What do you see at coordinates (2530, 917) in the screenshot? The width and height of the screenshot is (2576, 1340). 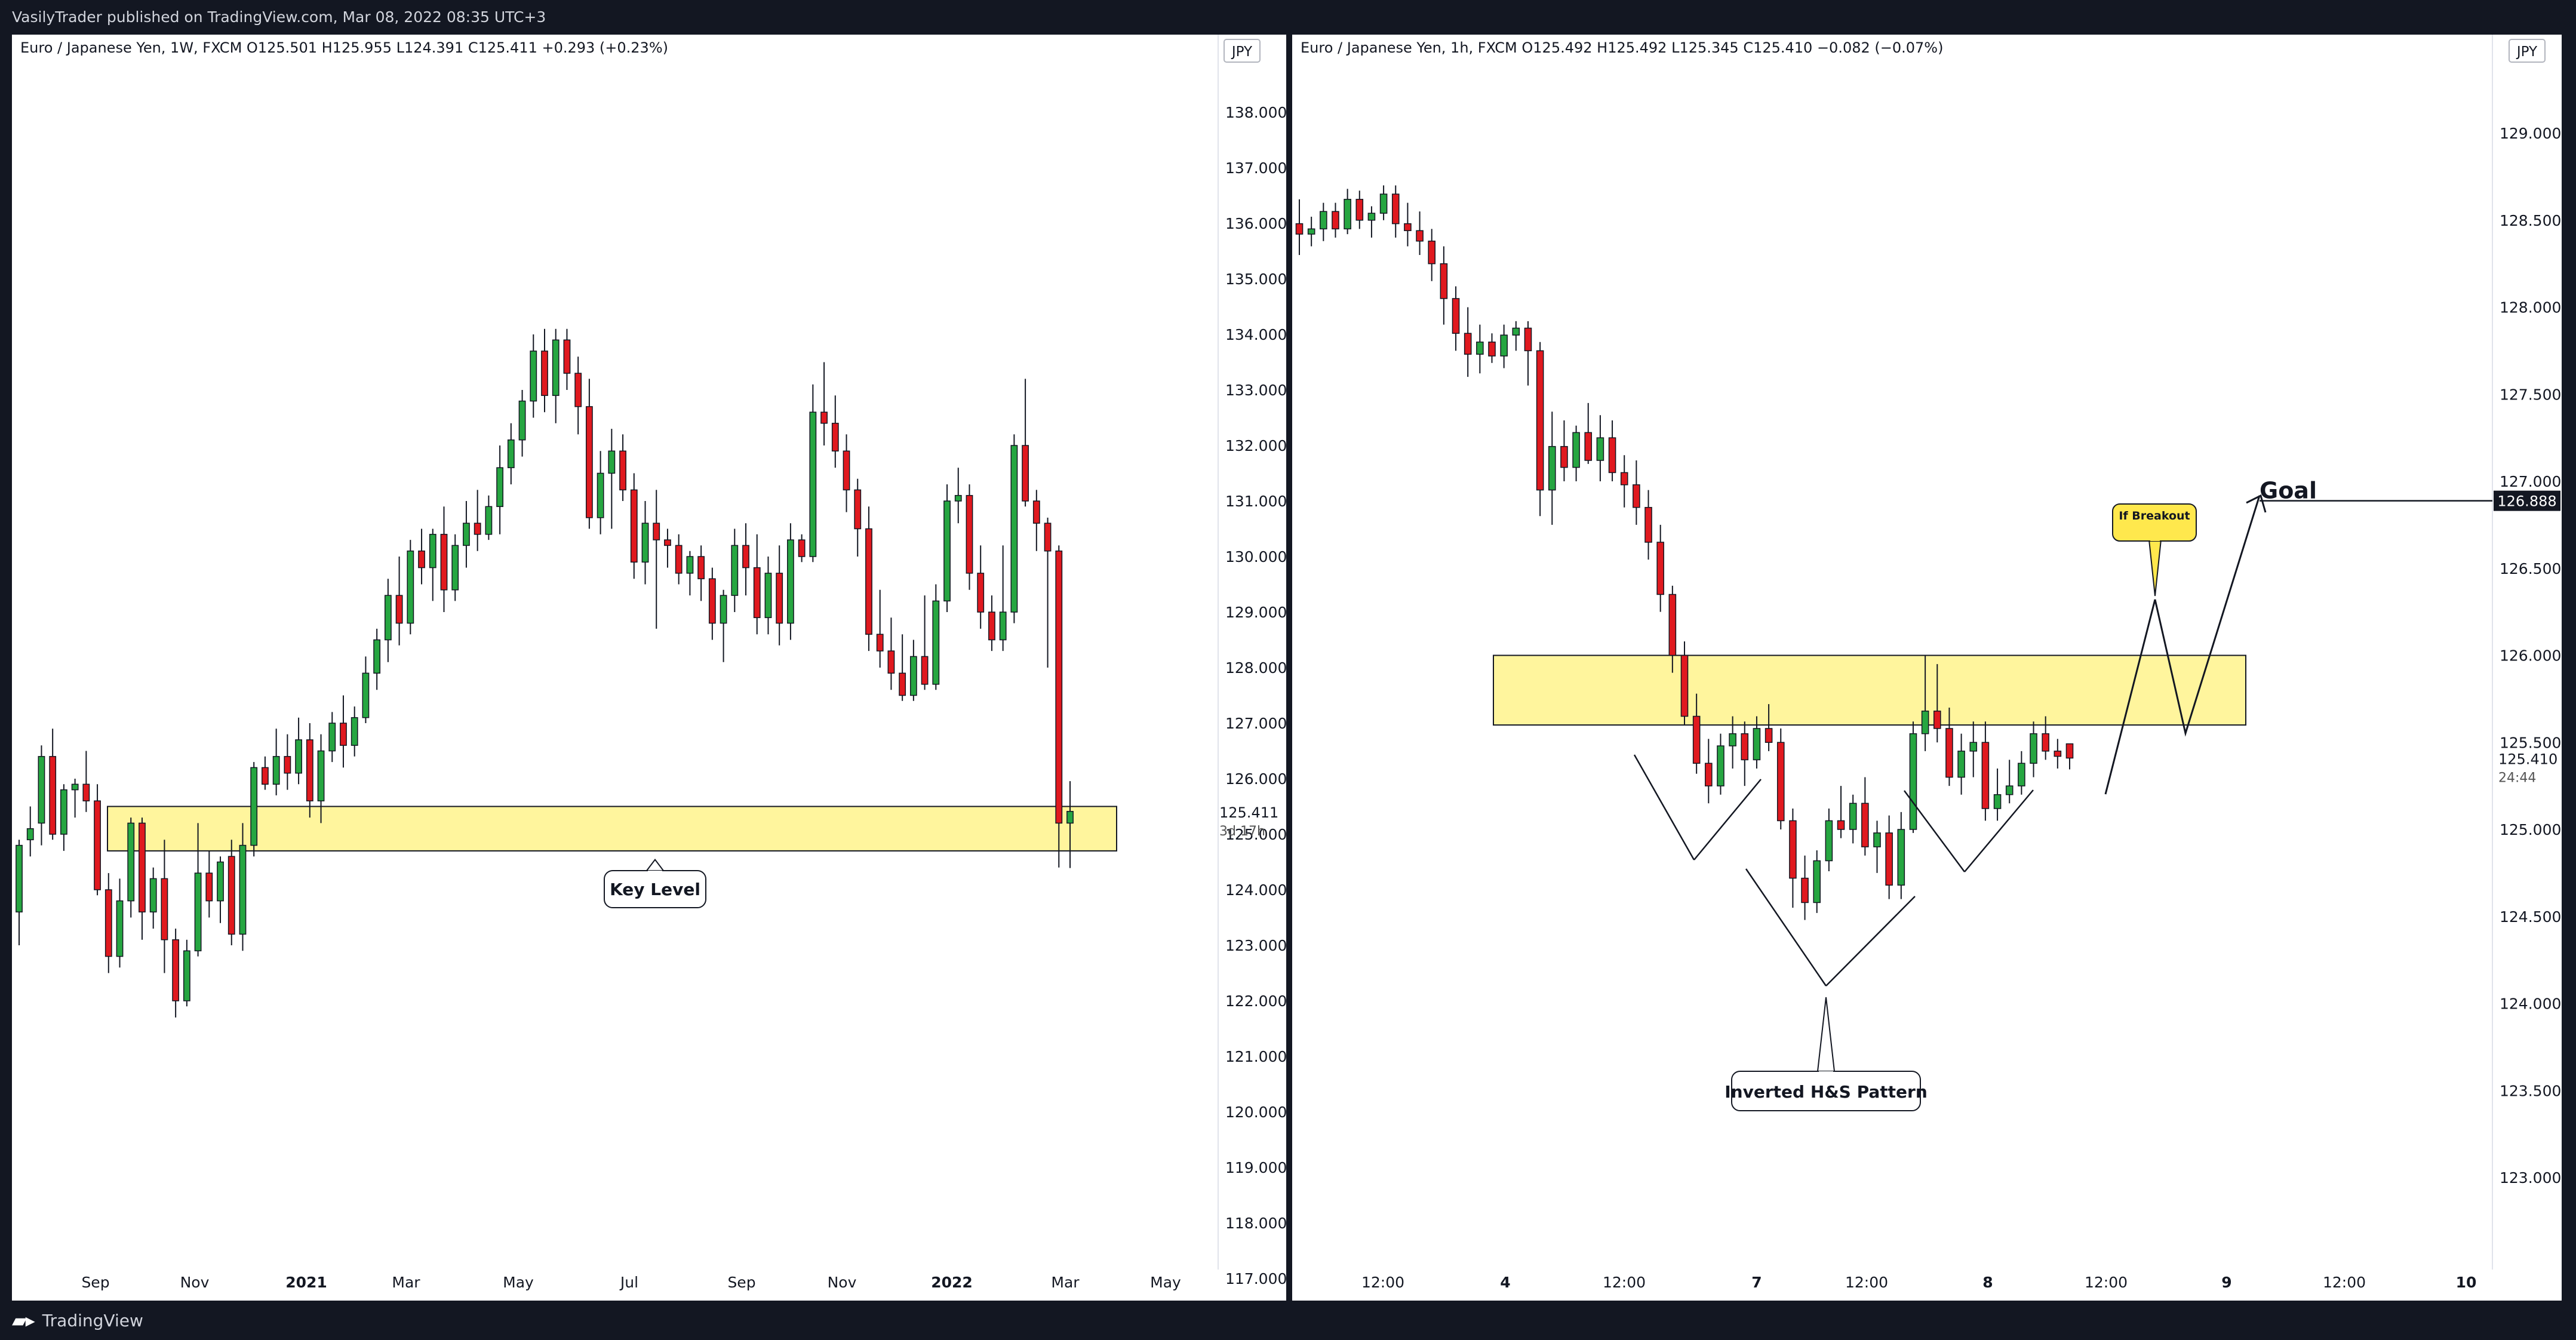 I see `y-tick-label: 124.500` at bounding box center [2530, 917].